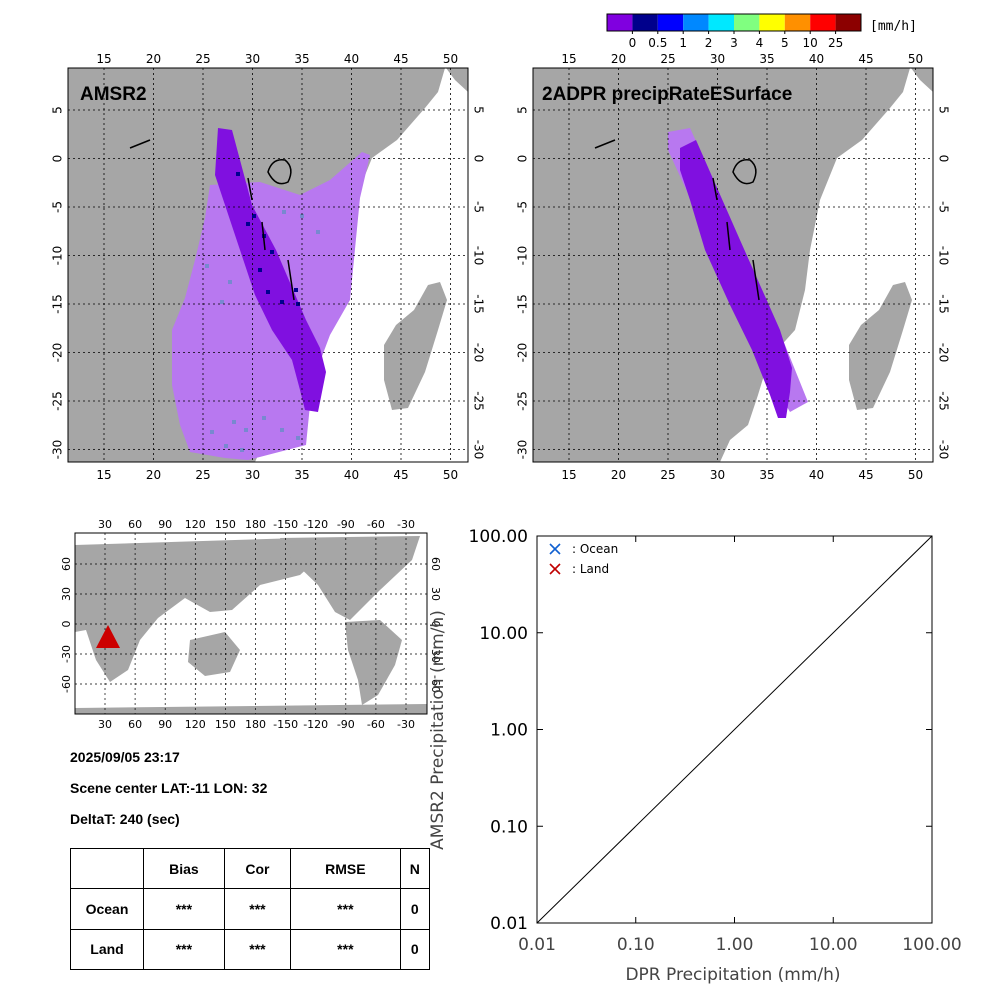 This screenshot has height=1000, width=1000. Describe the element at coordinates (833, 945) in the screenshot. I see `x-tick-label: 10.00` at that location.